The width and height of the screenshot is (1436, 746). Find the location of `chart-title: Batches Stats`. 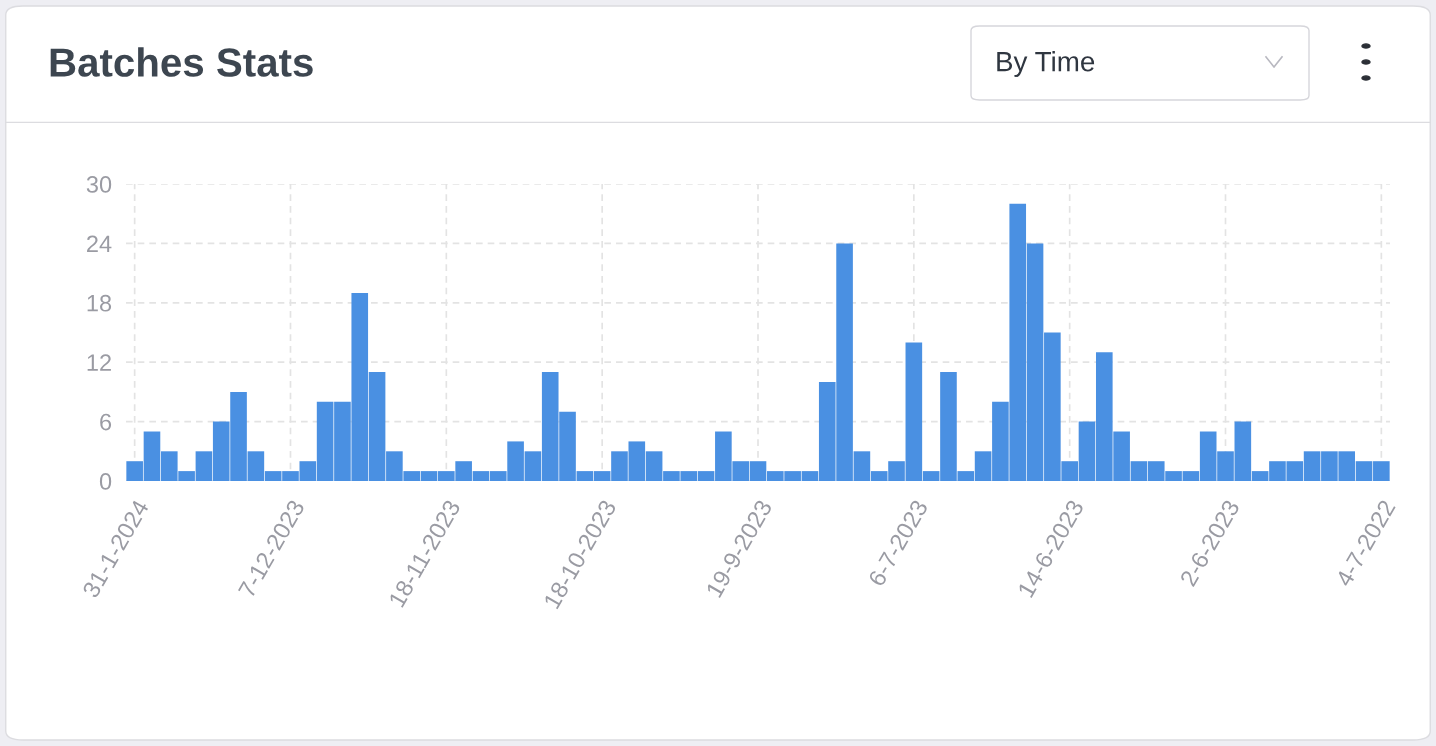

chart-title: Batches Stats is located at coordinates (181, 62).